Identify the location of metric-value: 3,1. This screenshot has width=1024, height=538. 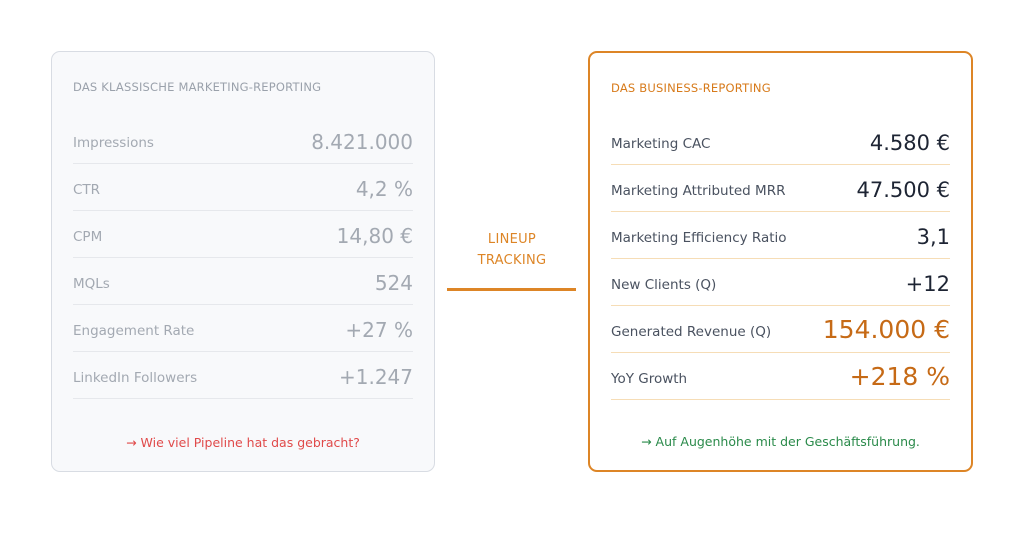
(933, 237).